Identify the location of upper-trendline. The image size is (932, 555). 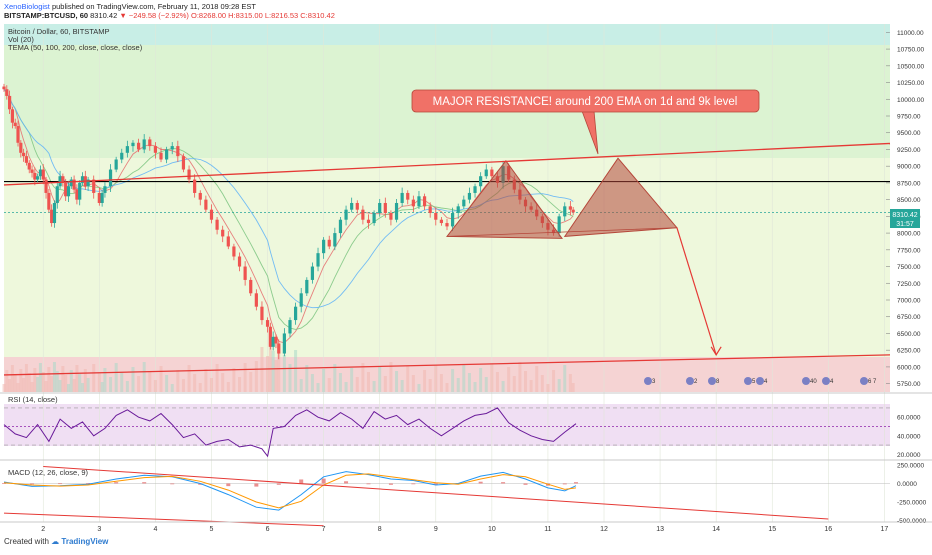
(447, 164).